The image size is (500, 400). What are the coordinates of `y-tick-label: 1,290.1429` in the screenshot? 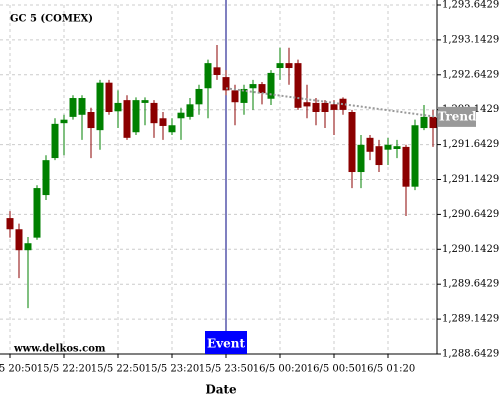 It's located at (470, 249).